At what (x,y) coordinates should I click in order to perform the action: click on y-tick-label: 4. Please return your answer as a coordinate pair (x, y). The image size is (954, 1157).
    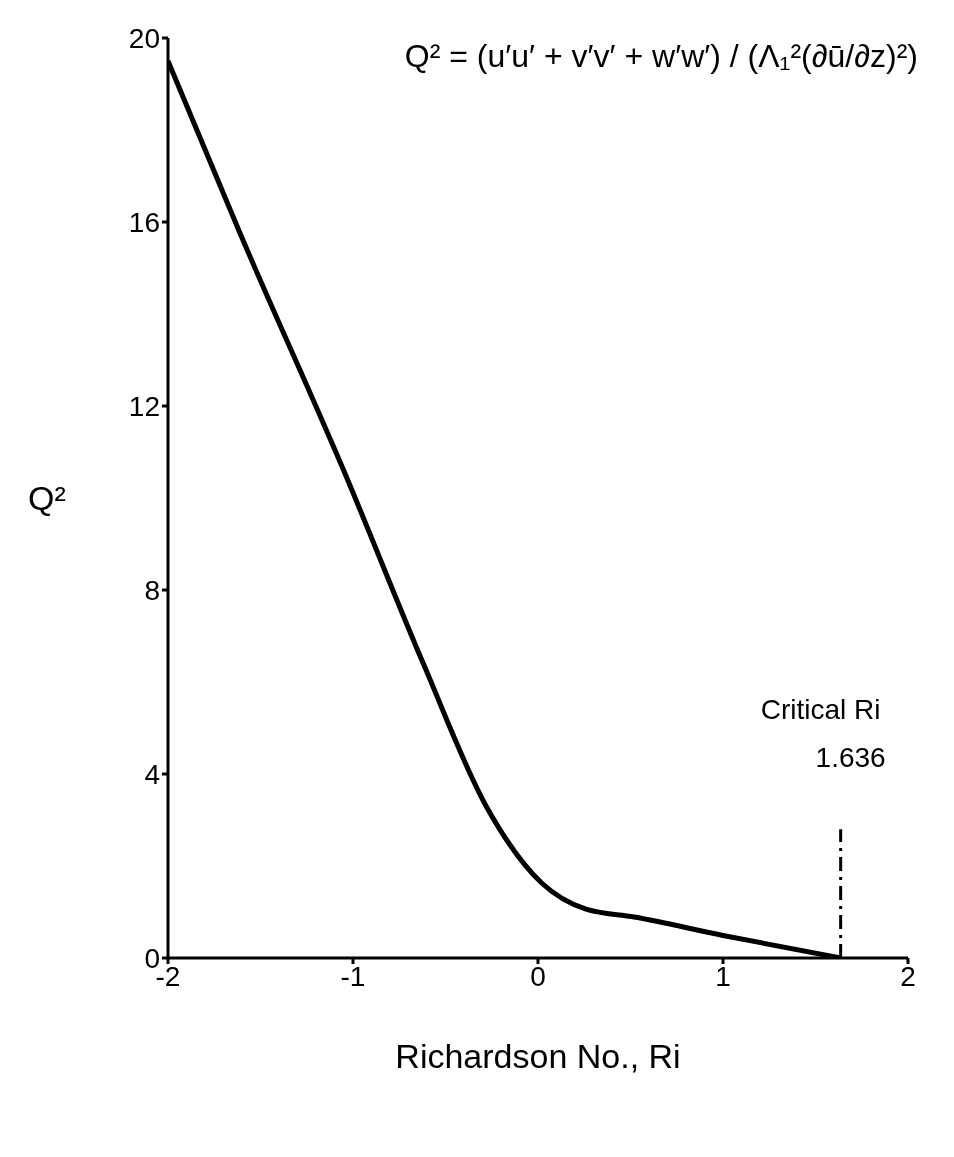
    Looking at the image, I should click on (152, 774).